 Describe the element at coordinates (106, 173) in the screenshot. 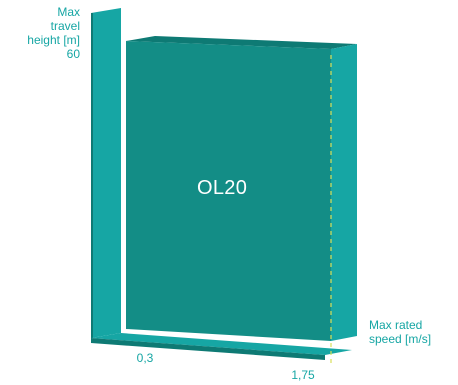

I see `height-axis-side` at that location.